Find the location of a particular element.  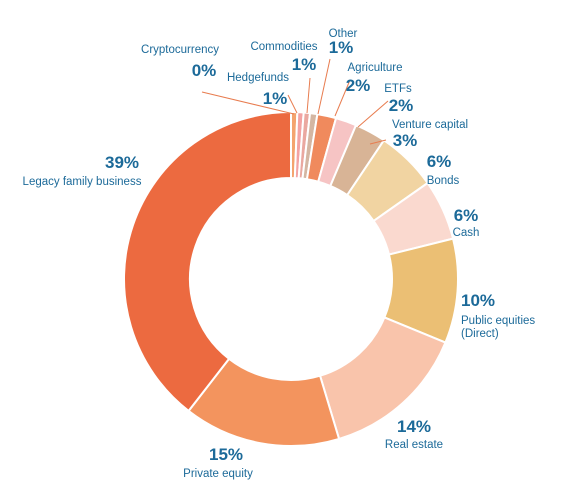

leader-line-other is located at coordinates (324, 86).